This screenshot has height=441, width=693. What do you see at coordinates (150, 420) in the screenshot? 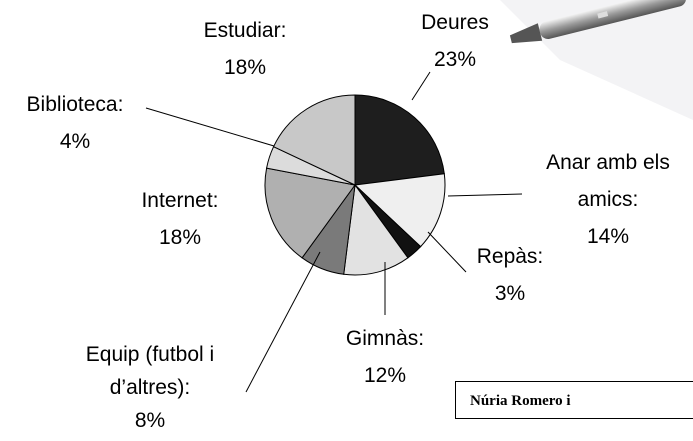
I see `value-label: 8%` at bounding box center [150, 420].